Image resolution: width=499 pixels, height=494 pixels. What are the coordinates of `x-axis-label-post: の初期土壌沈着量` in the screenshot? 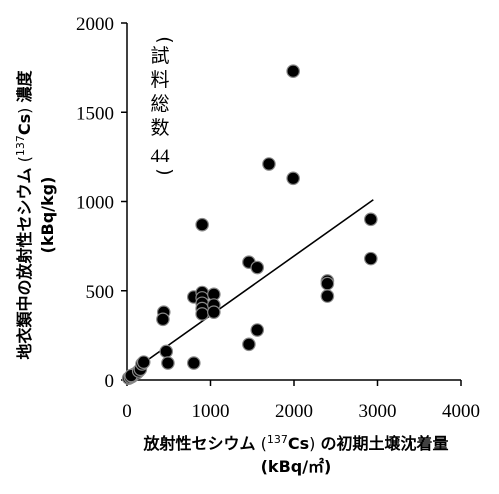 It's located at (384, 443).